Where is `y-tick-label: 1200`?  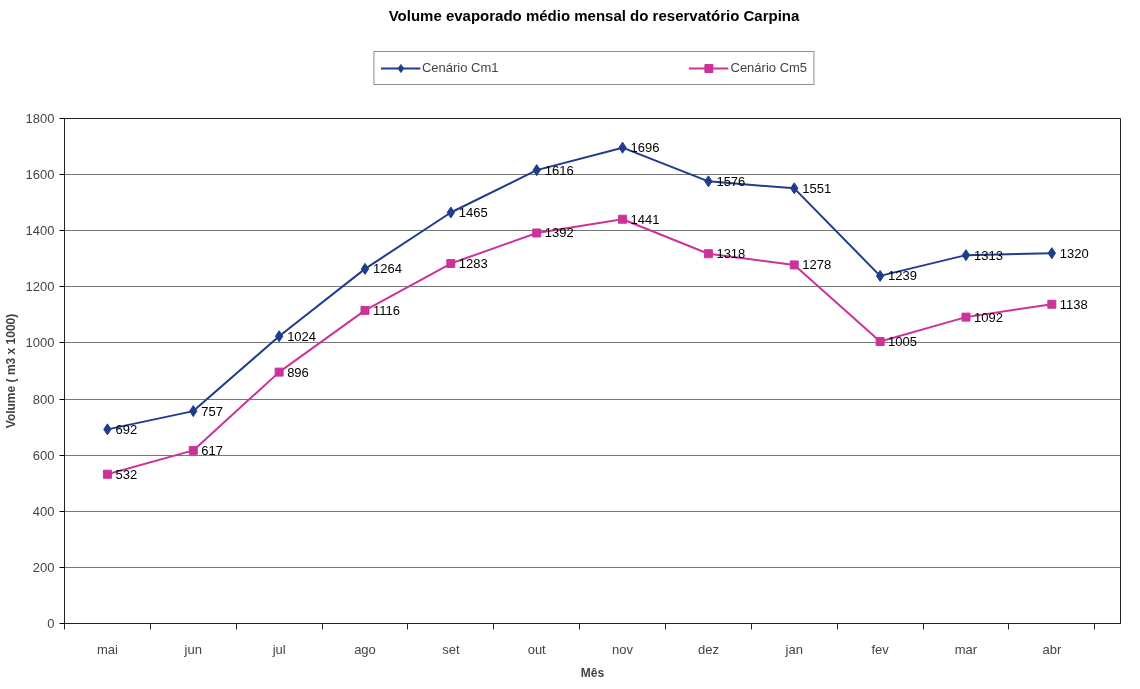
y-tick-label: 1200 is located at coordinates (40, 287).